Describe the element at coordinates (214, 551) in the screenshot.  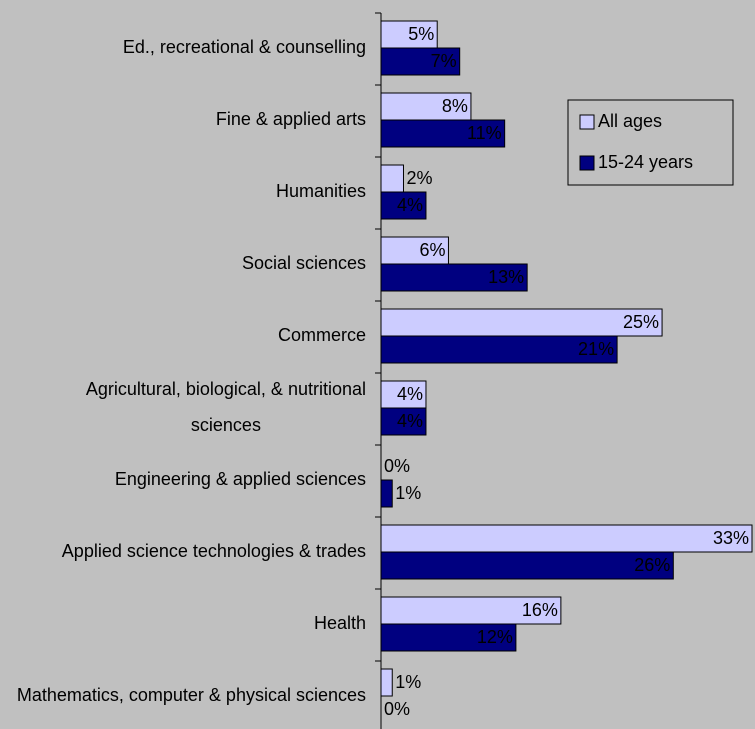
I see `category-label: Applied science technologies & trades` at that location.